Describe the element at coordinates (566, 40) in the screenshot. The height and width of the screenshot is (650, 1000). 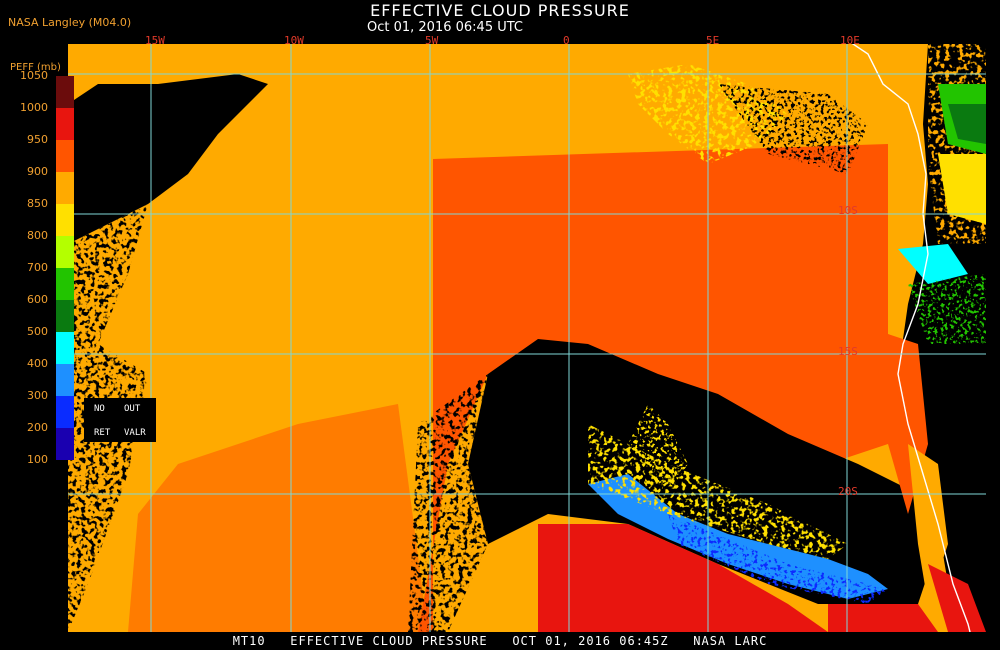
I see `lon-label-0: 0` at that location.